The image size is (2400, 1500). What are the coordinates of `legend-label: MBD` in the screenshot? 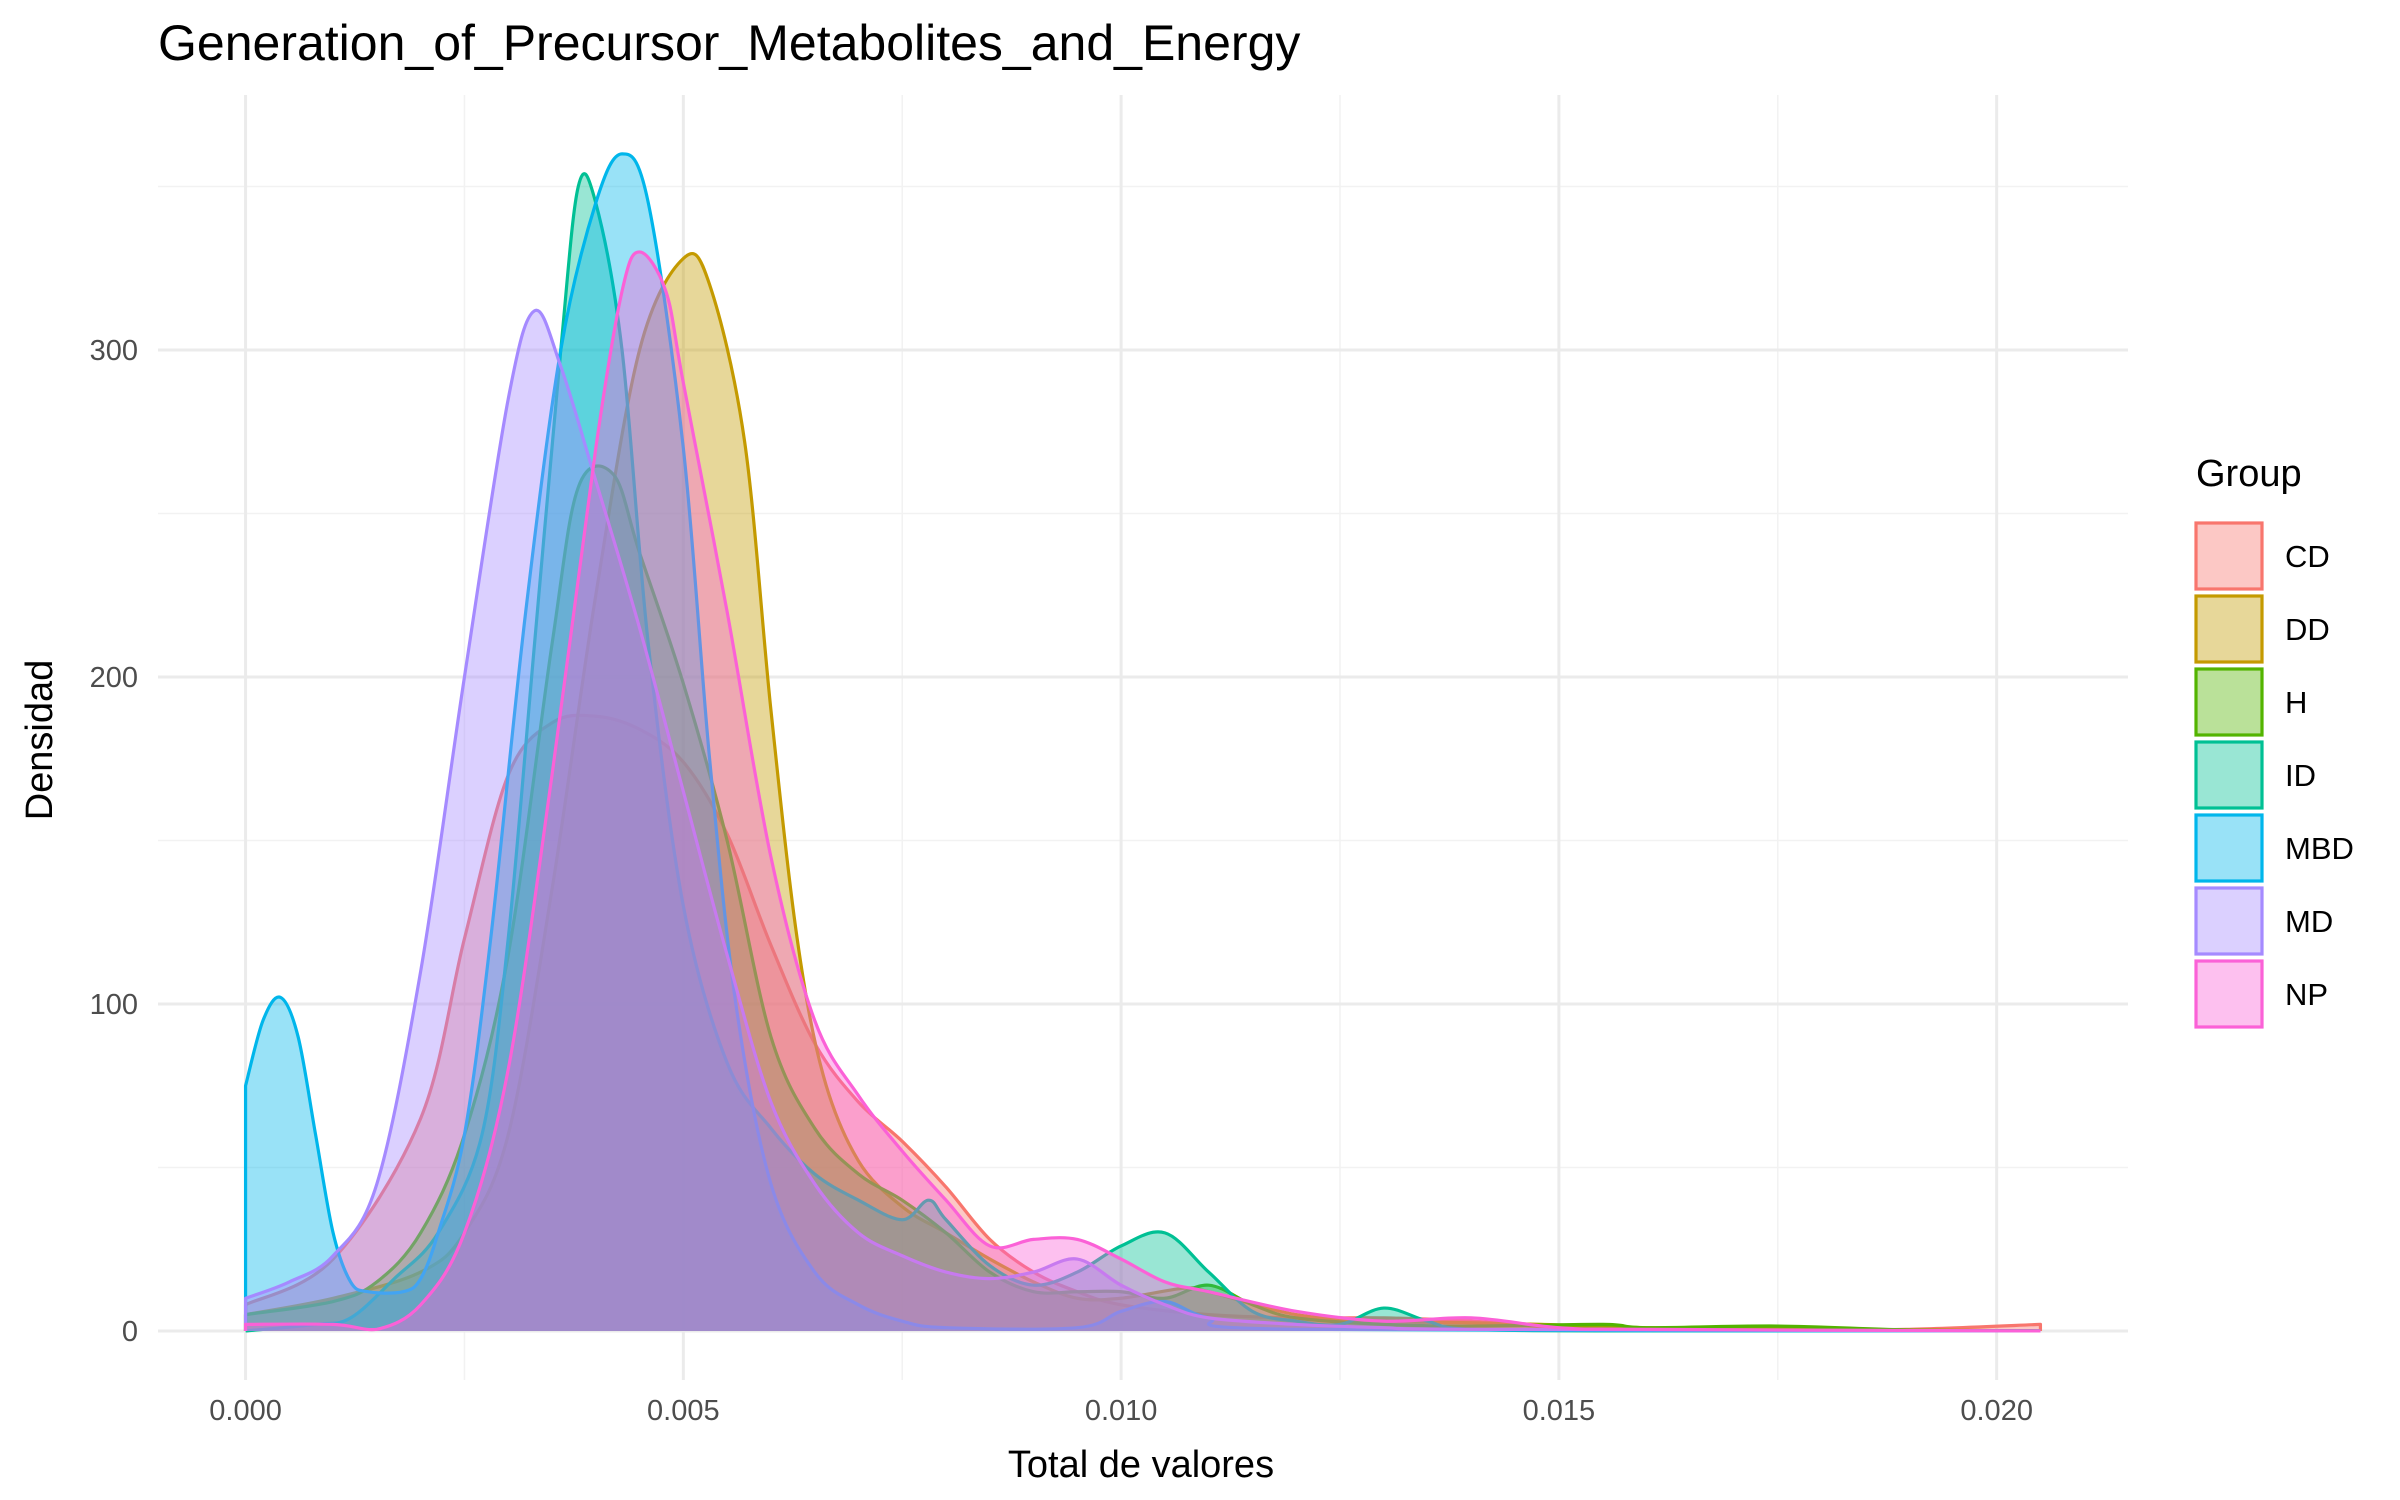 It's located at (2319, 848).